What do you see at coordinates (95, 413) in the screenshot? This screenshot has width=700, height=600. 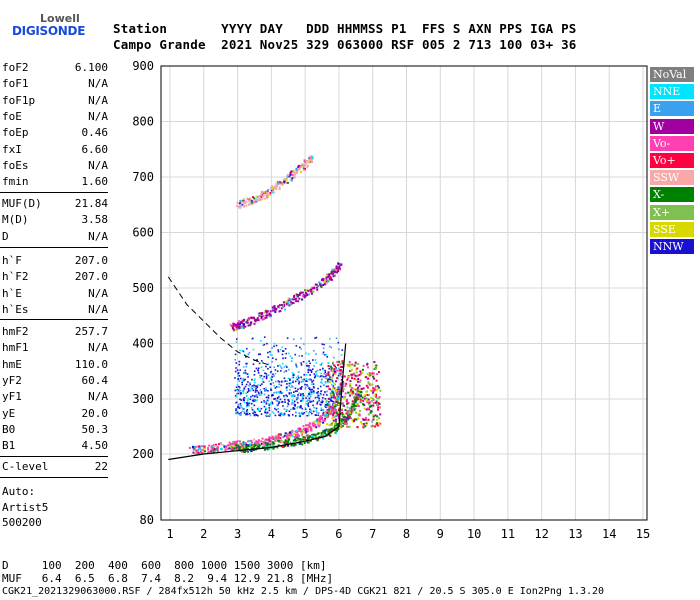 I see `param-value: 20.0` at bounding box center [95, 413].